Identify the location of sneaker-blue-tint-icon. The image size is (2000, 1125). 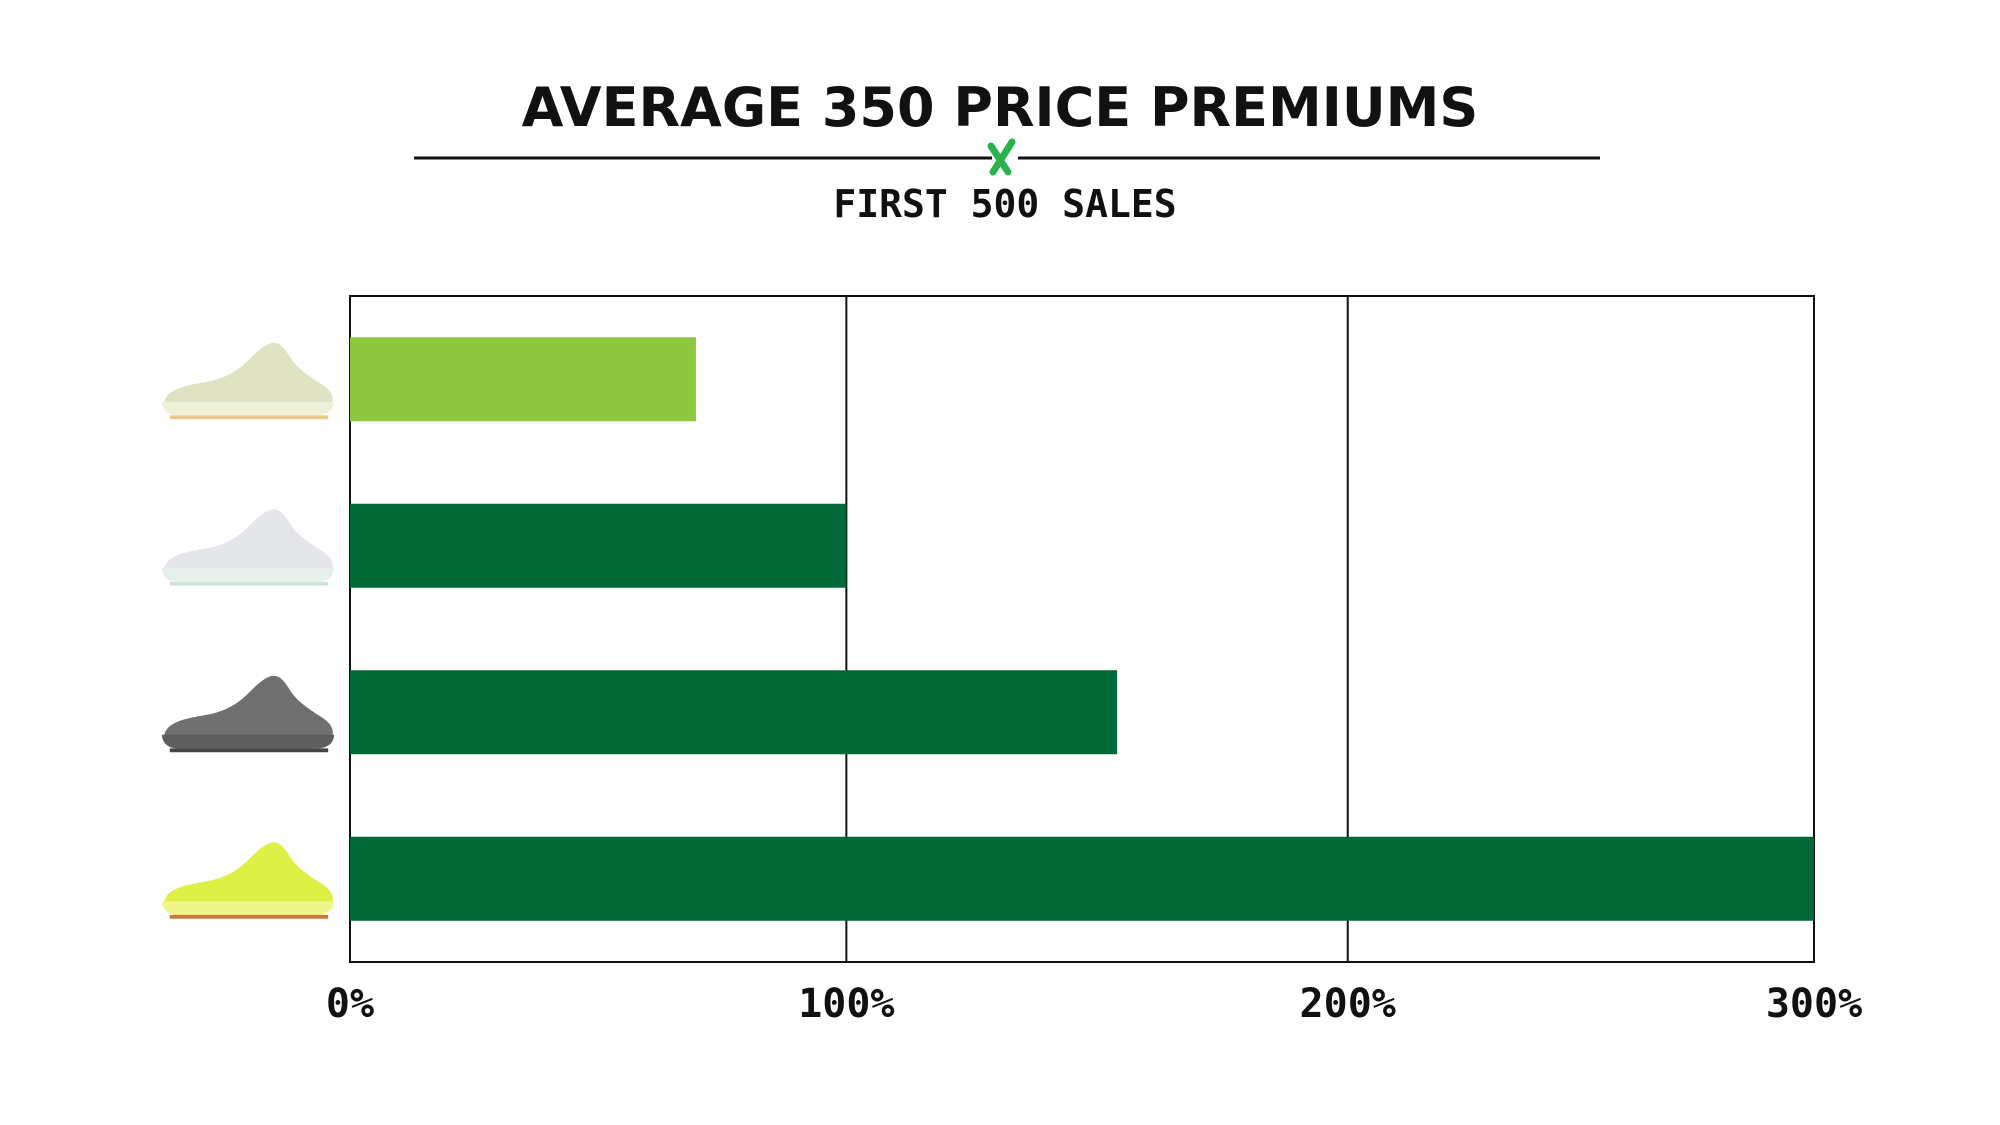
(248, 546).